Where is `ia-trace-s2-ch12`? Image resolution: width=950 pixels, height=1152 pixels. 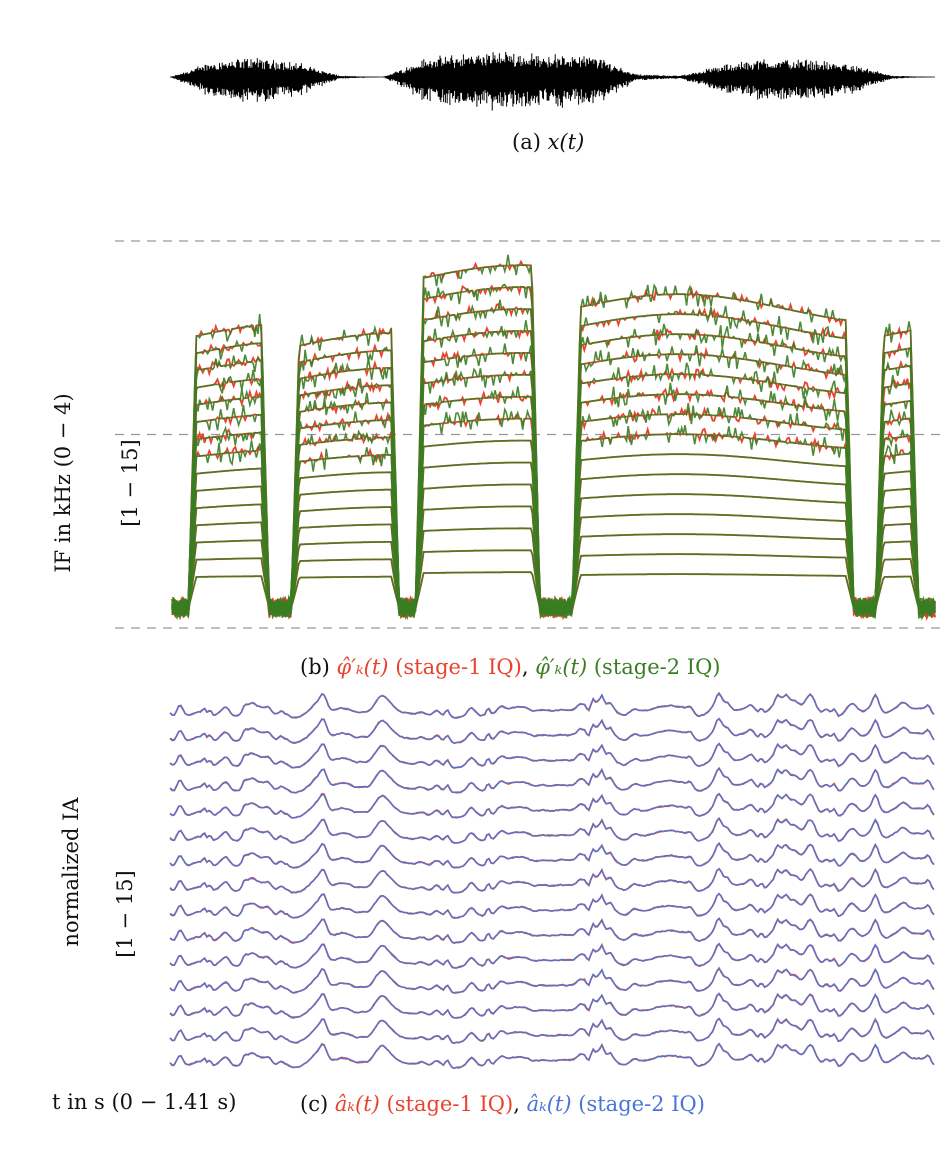
ia-trace-s2-ch12 is located at coordinates (552, 980).